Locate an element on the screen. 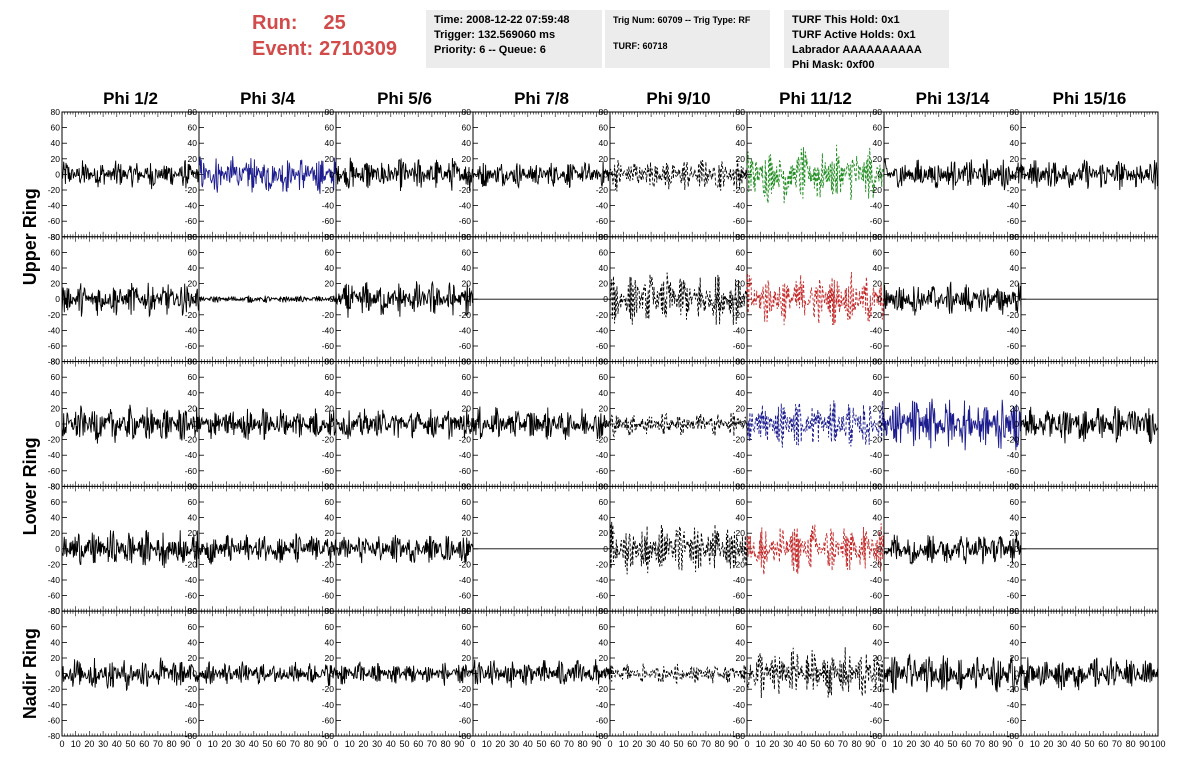  x-tick-label: 30 is located at coordinates (103, 744).